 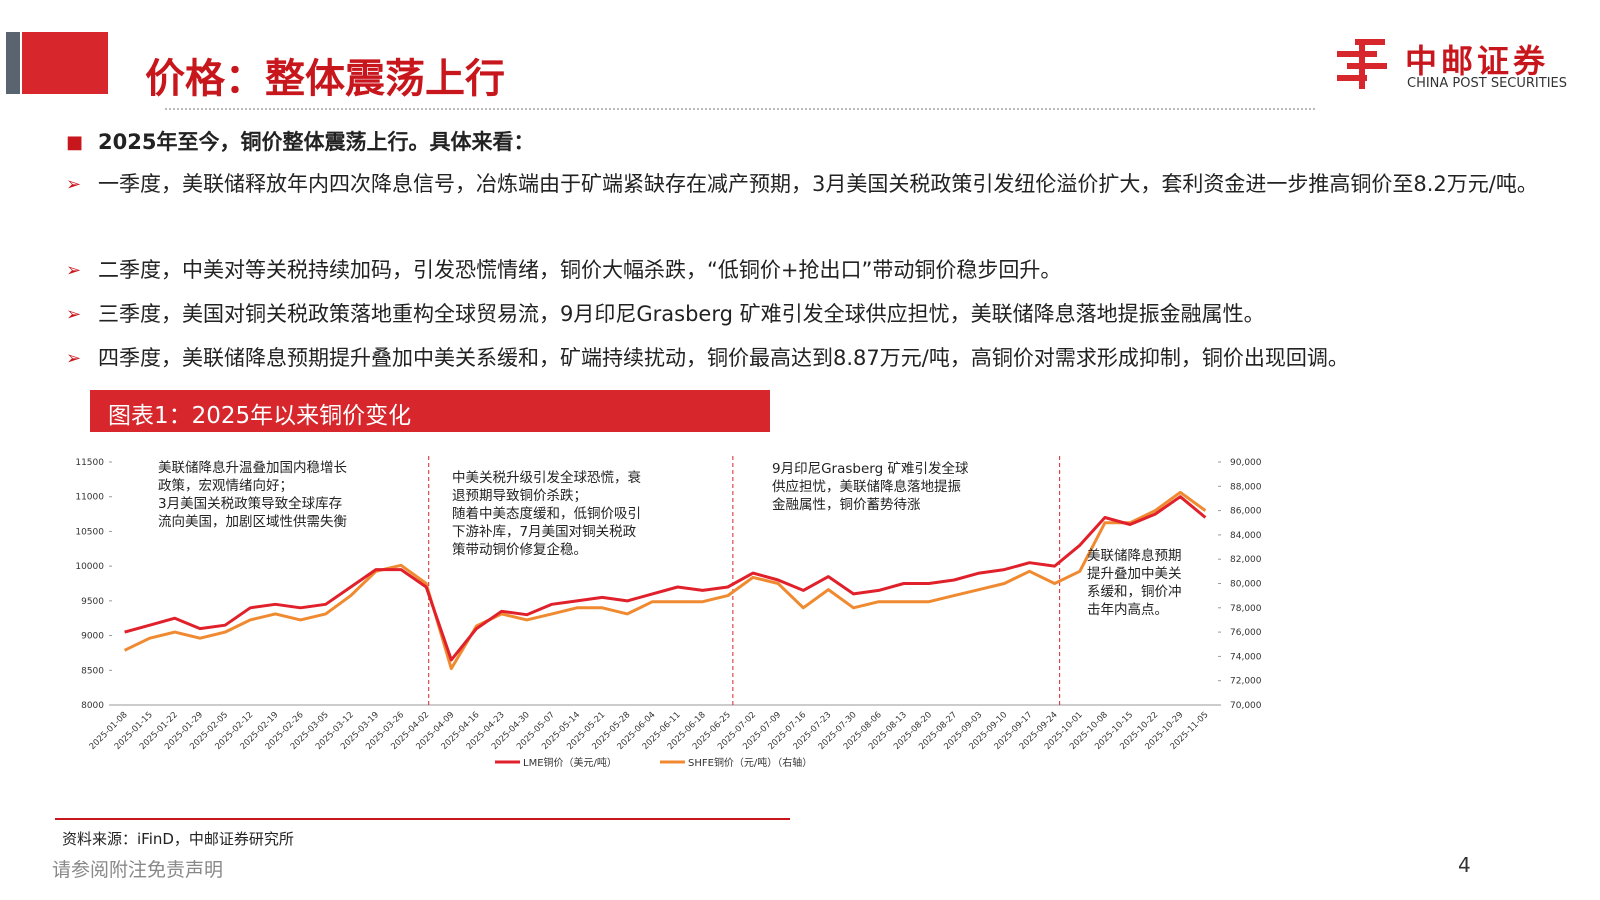 I want to click on logo-text: 中邮证券, so click(x=1477, y=61).